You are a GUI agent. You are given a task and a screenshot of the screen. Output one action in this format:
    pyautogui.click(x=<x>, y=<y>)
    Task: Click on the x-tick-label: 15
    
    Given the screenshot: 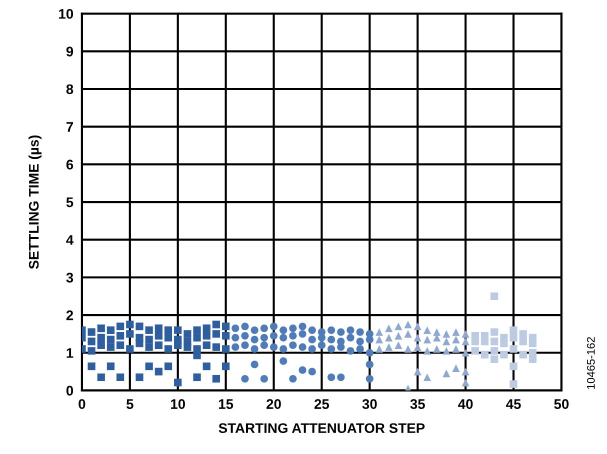 What is the action you would take?
    pyautogui.click(x=226, y=404)
    